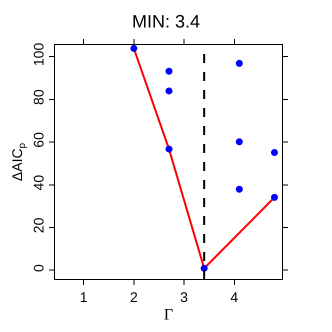 This screenshot has height=332, width=332. What do you see at coordinates (234, 296) in the screenshot?
I see `x-tick-label: 4` at bounding box center [234, 296].